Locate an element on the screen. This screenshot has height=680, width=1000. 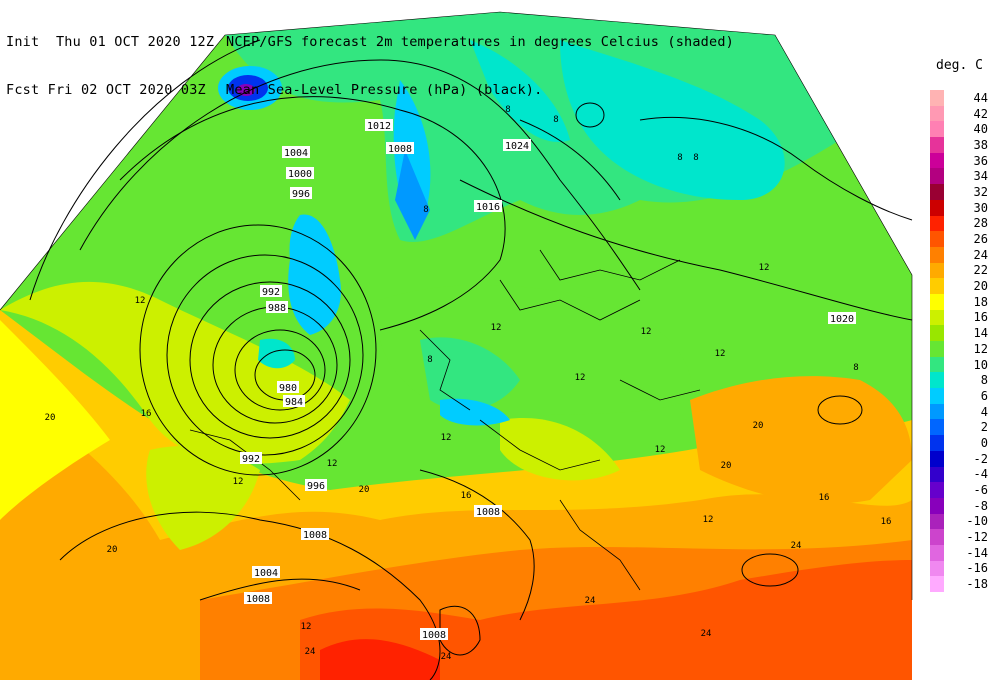
svg-text: 996 is located at coordinates (316, 486).